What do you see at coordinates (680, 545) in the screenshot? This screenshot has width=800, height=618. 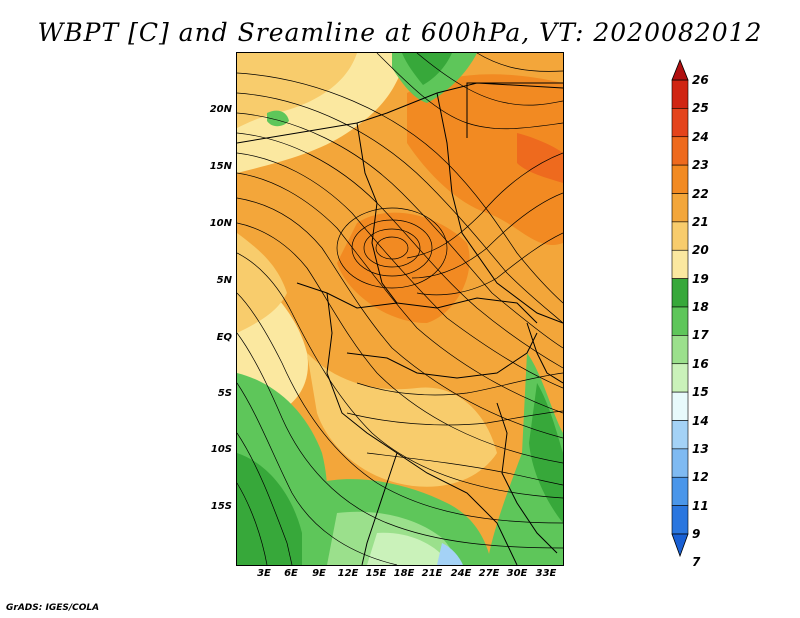 I see `colorbar-bottom-arrow` at bounding box center [680, 545].